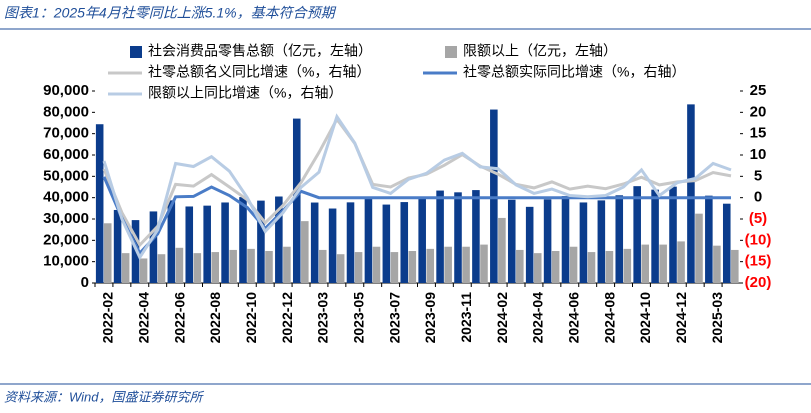 The width and height of the screenshot is (811, 413). What do you see at coordinates (681, 318) in the screenshot?
I see `x-tick-label: 2024-12` at bounding box center [681, 318].